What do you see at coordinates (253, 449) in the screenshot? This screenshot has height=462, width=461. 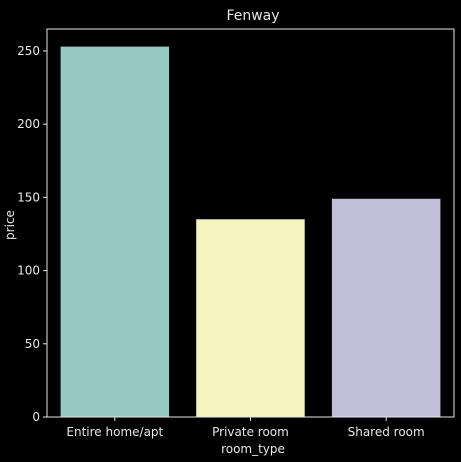 I see `x-axis-label: room_type` at bounding box center [253, 449].